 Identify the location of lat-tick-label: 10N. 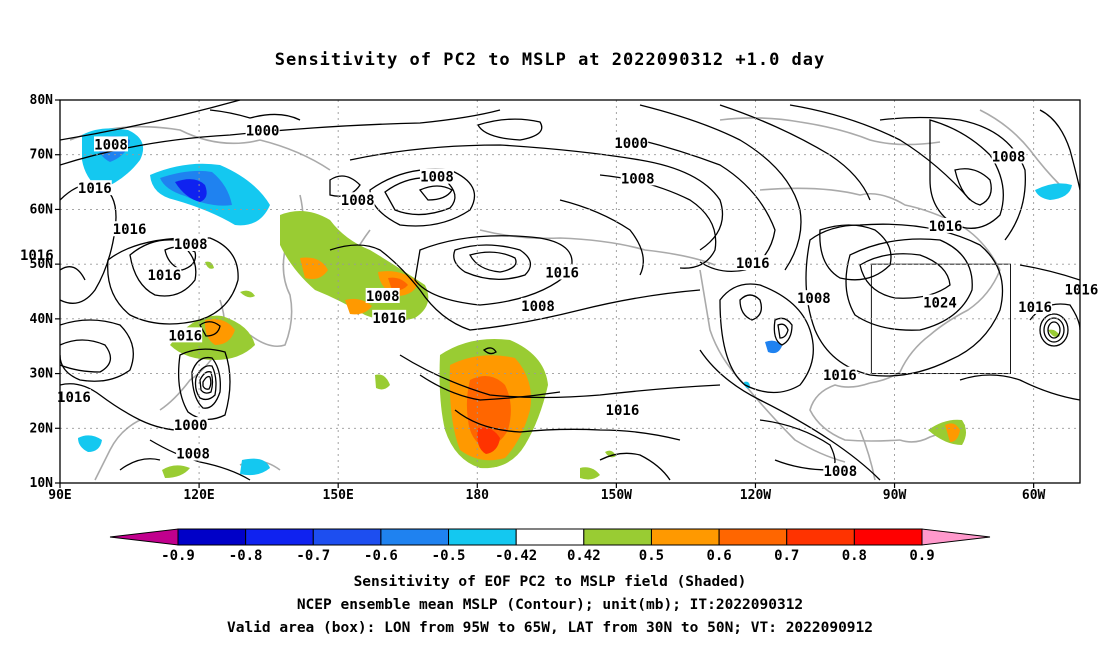
(42, 483).